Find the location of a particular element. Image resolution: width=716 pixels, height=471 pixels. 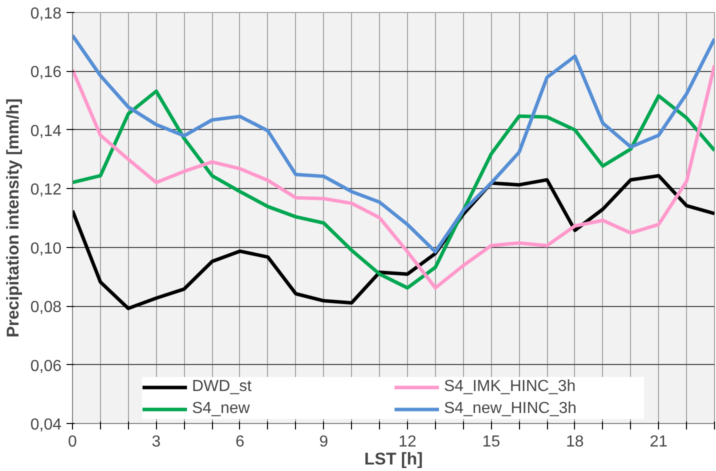

x-tick-label: 3 is located at coordinates (156, 442).